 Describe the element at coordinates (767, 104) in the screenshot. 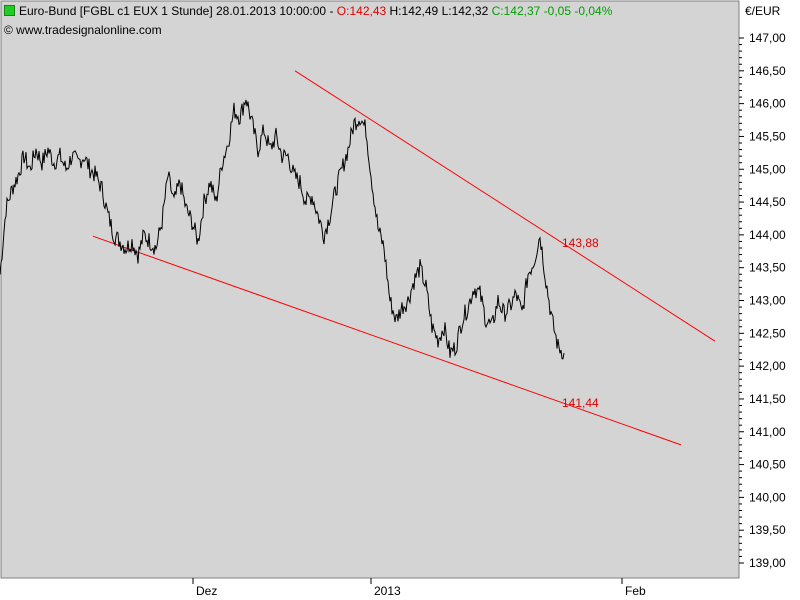

I see `y-tick-label: 146,00` at that location.